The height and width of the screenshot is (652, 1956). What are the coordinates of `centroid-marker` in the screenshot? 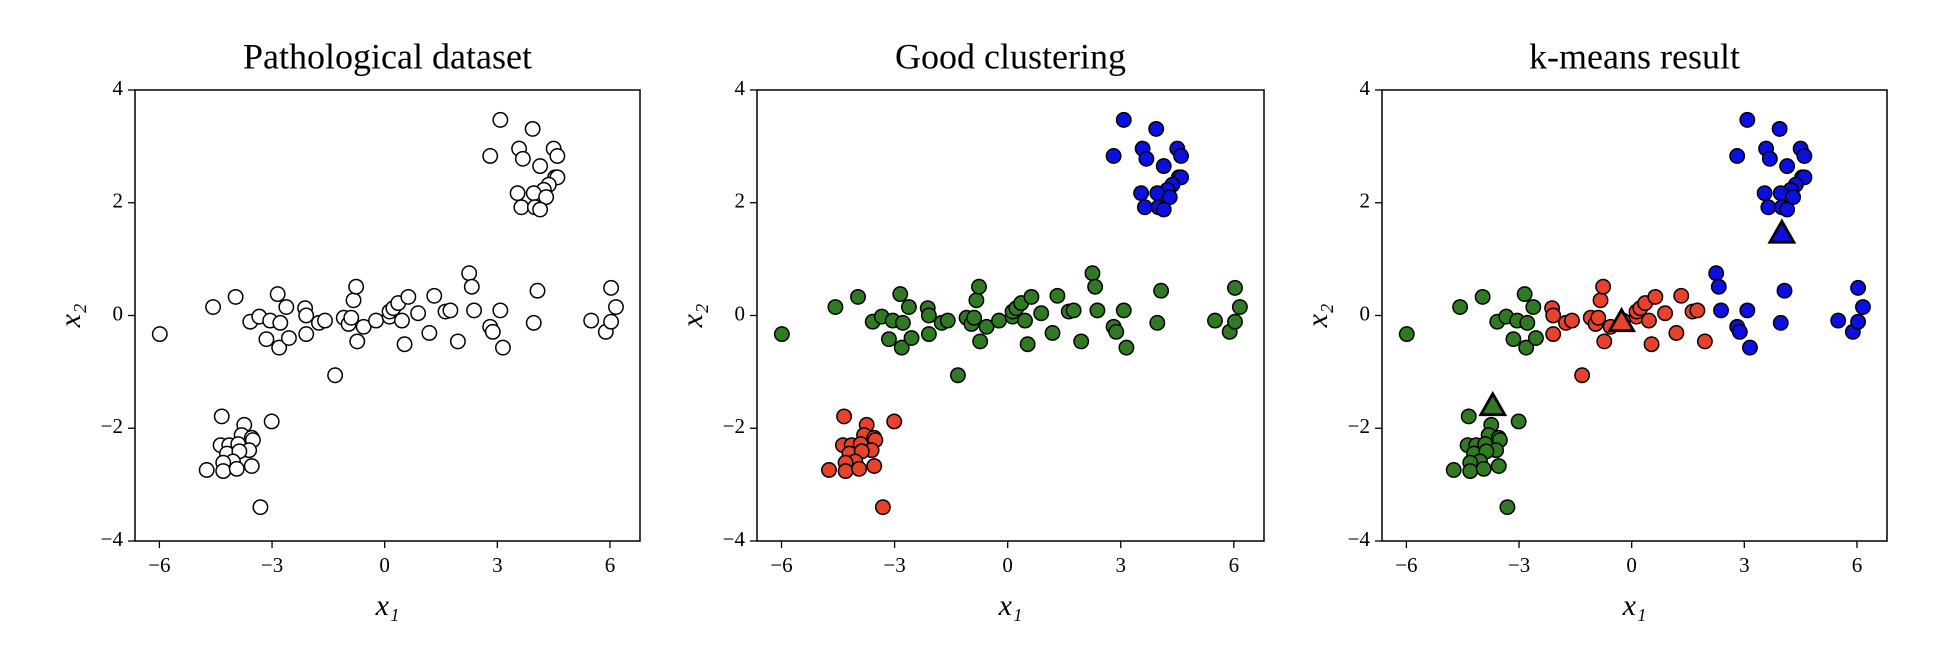 It's located at (1621, 319).